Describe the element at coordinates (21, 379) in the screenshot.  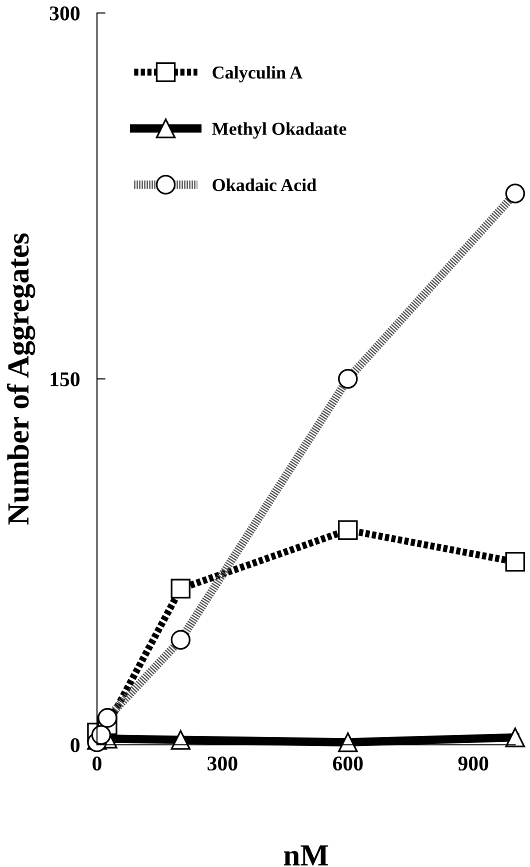
I see `y-axis-title: Number of Aggregates` at that location.